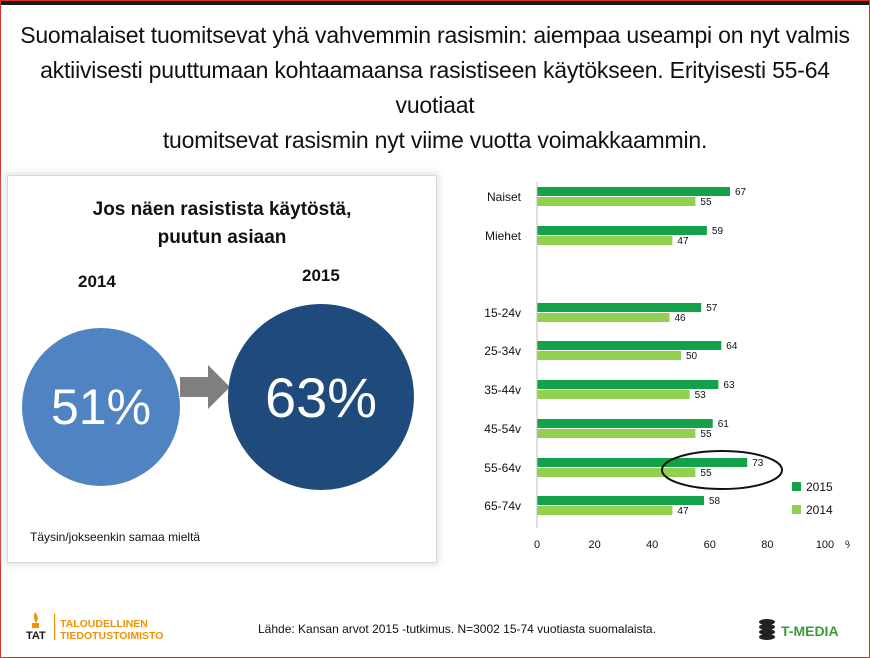  Describe the element at coordinates (706, 473) in the screenshot. I see `data-label-2014-6: 55` at that location.